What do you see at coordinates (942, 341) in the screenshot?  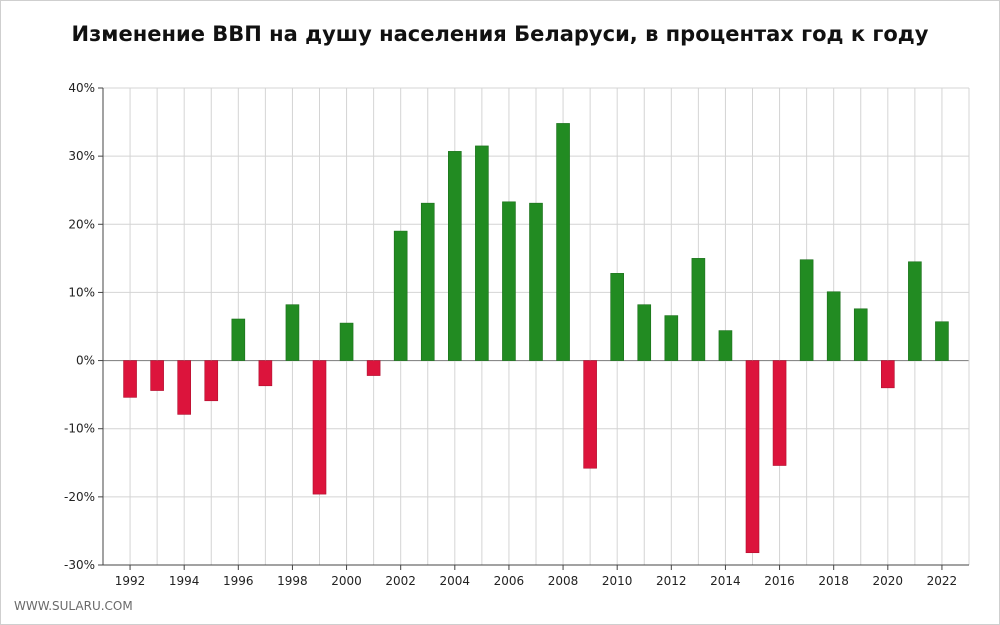 I see `bar-2022` at bounding box center [942, 341].